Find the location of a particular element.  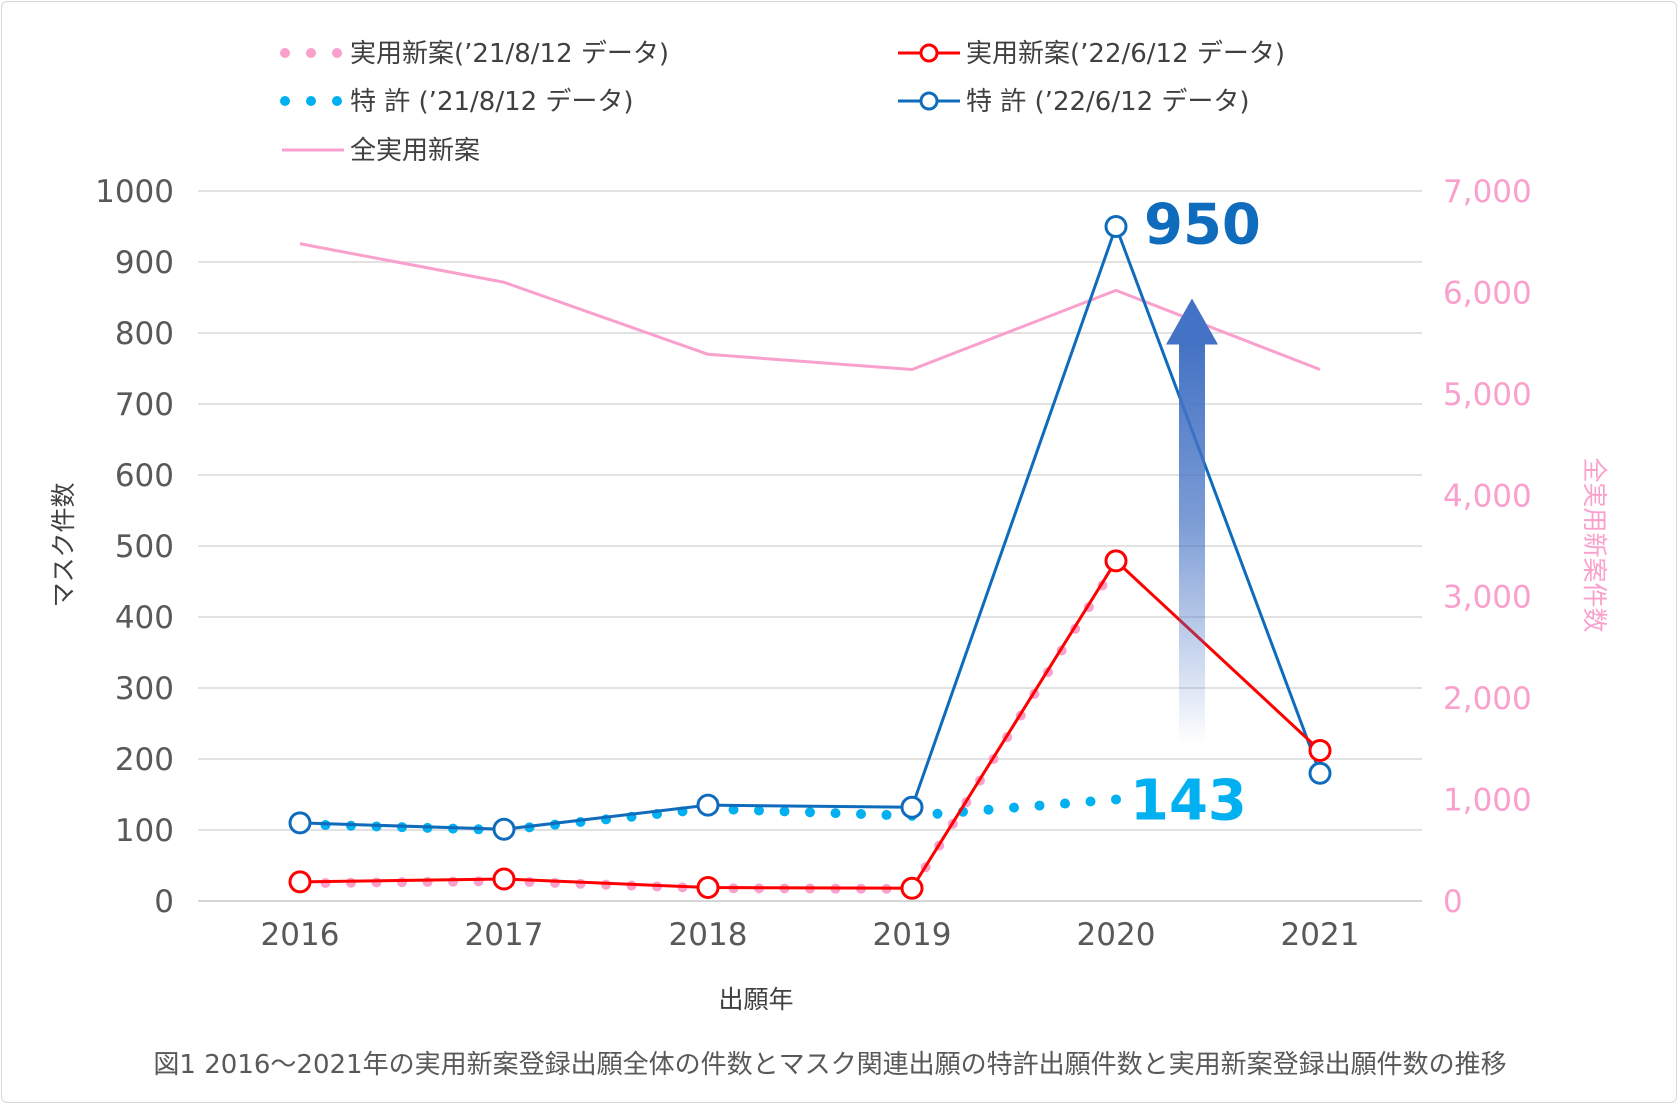

annotation-950: 950 is located at coordinates (1202, 225).